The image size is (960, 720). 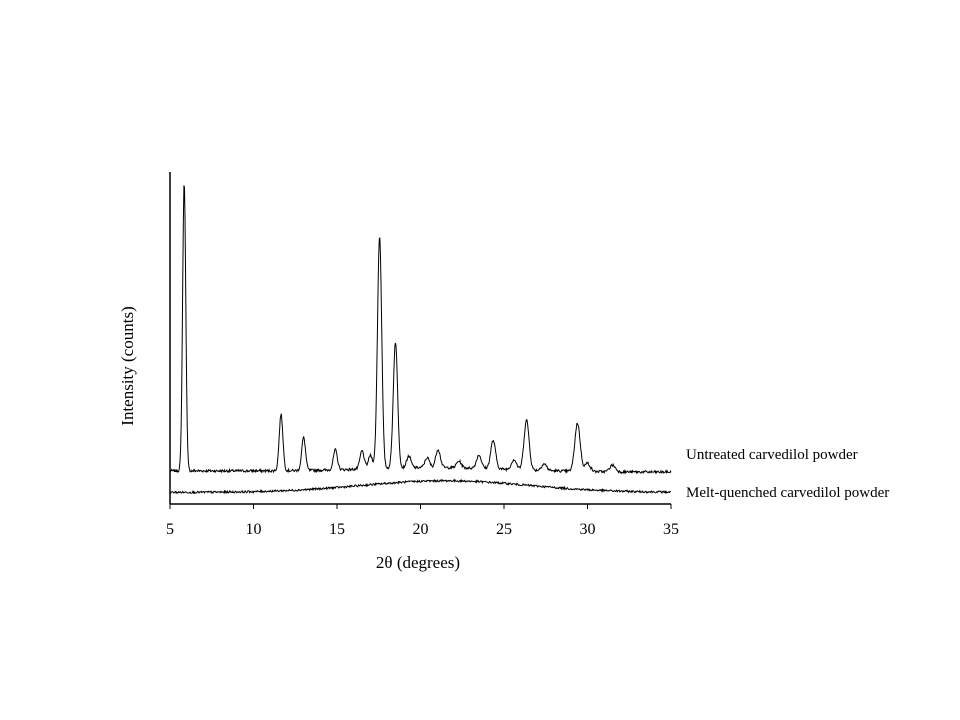 I want to click on y-axis-label: Intensity (counts), so click(x=127, y=365).